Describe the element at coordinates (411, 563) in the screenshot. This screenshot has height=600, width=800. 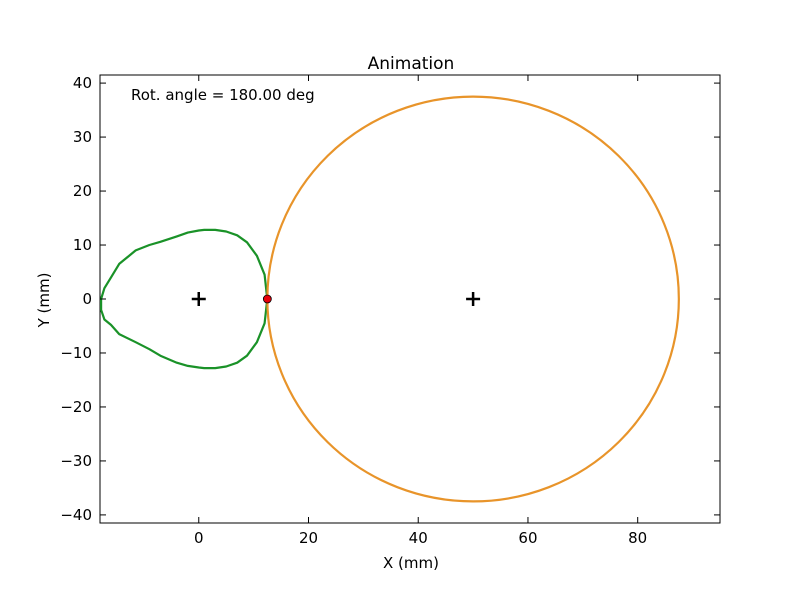
I see `x-axis-label: X (mm)` at that location.